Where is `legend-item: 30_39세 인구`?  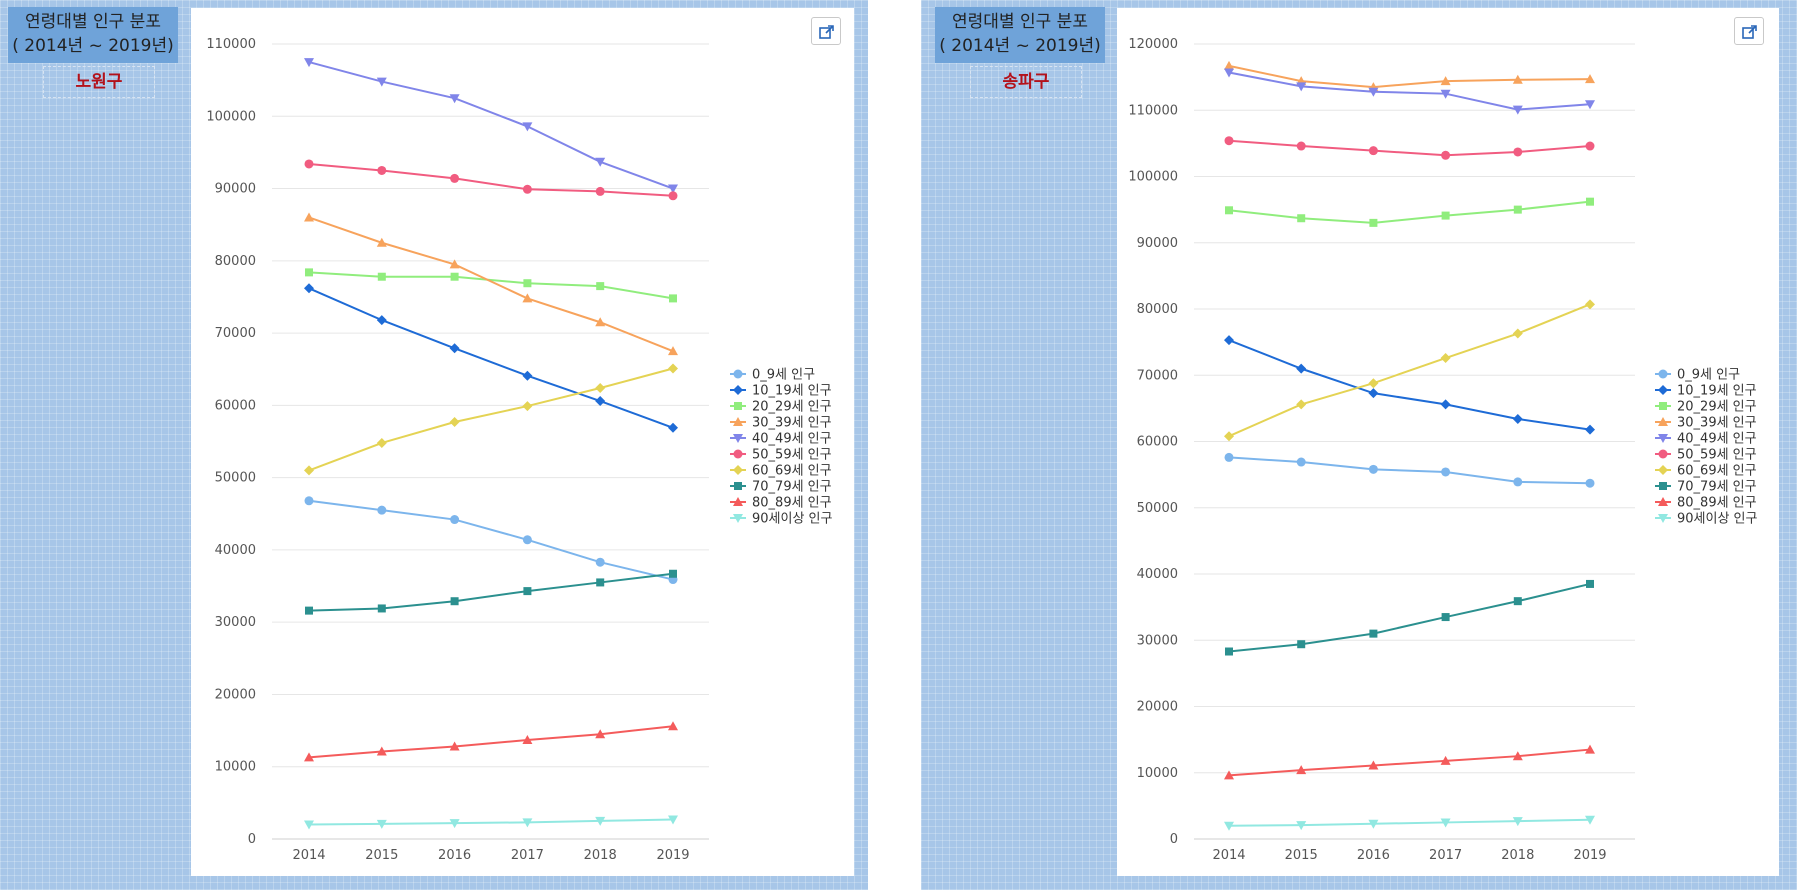 legend-item: 30_39세 인구 is located at coordinates (1706, 423).